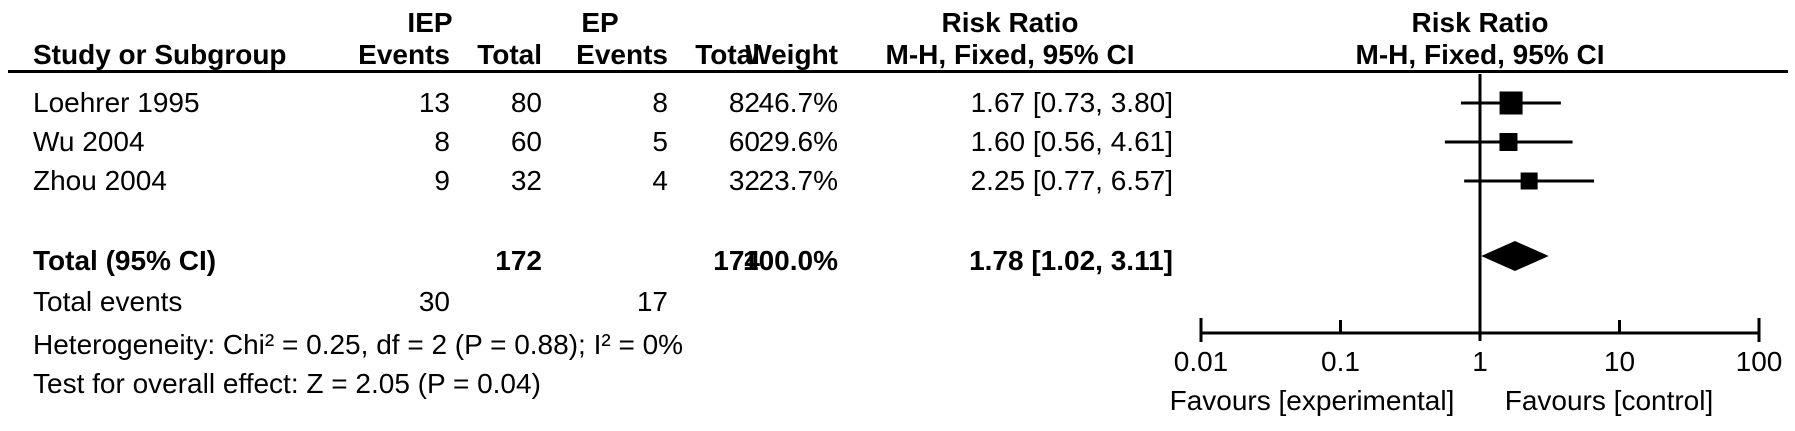  Describe the element at coordinates (430, 22) in the screenshot. I see `column-group-iep-label: IEP` at that location.